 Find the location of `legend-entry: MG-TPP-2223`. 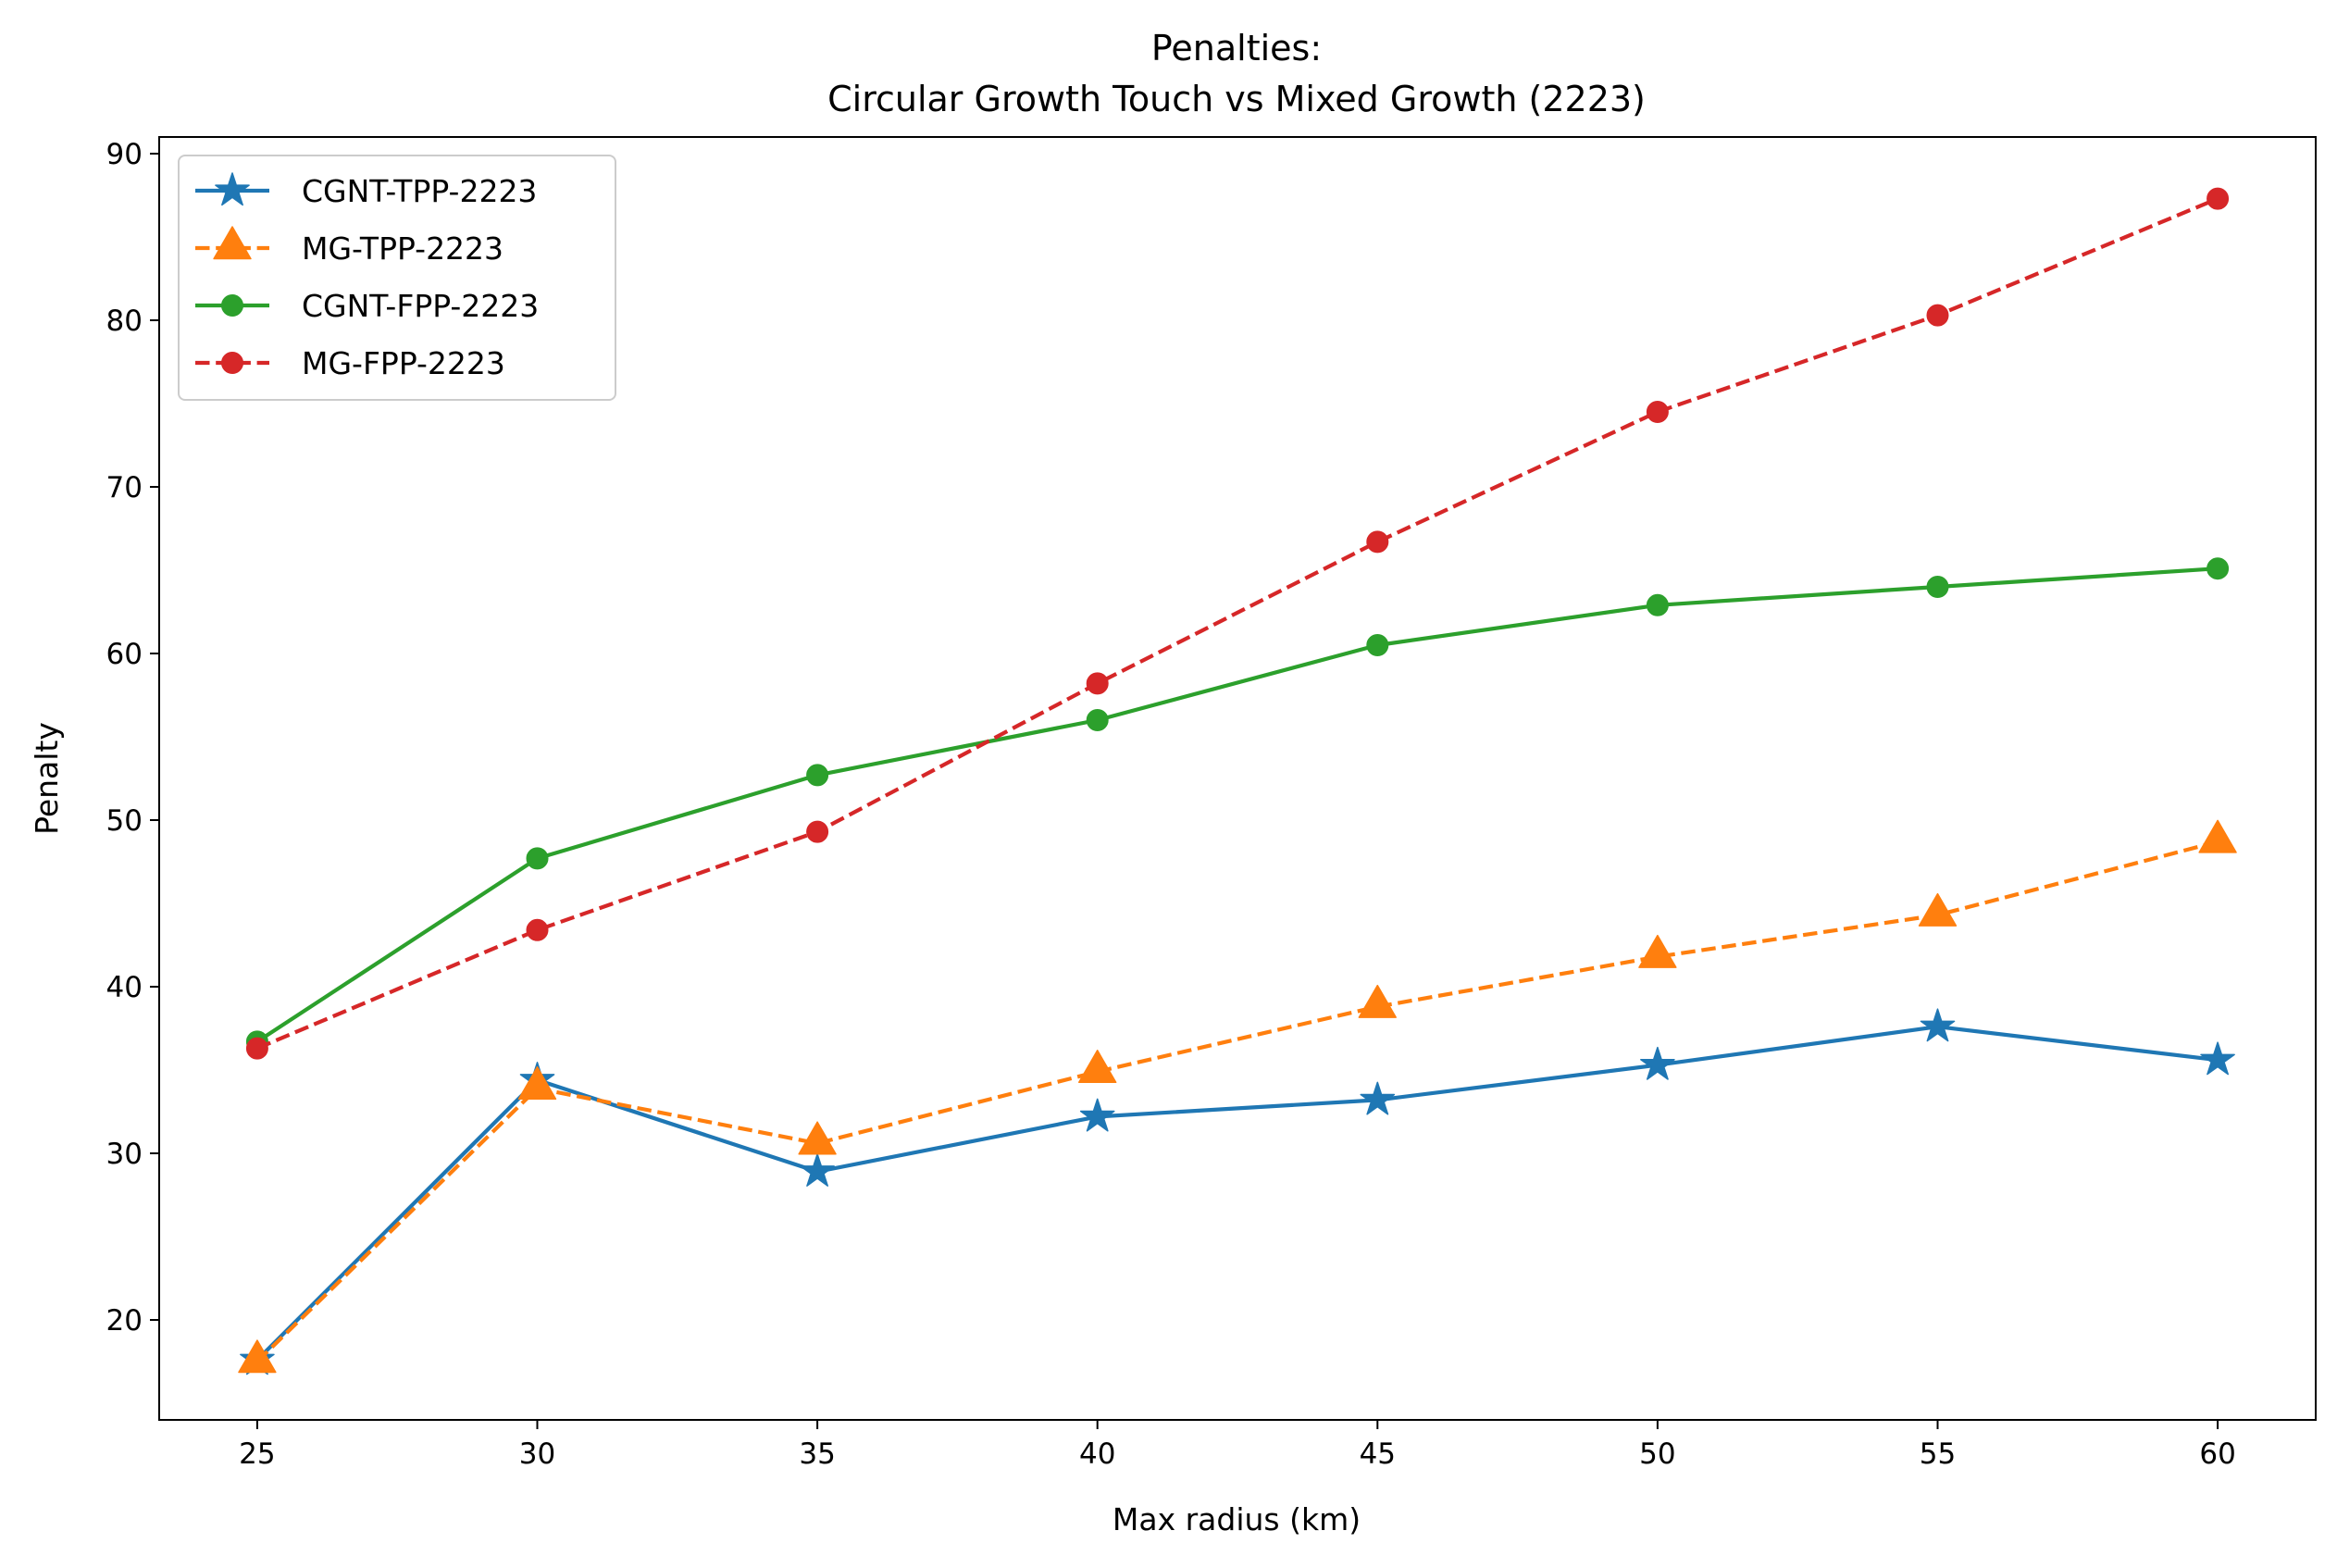

legend-entry: MG-TPP-2223 is located at coordinates (349, 247).